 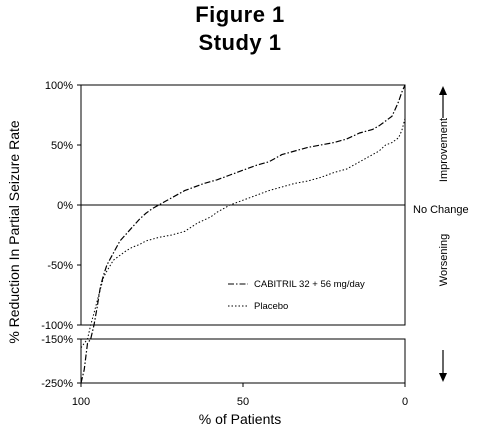 I want to click on improvement-label: Improvement, so click(x=444, y=150).